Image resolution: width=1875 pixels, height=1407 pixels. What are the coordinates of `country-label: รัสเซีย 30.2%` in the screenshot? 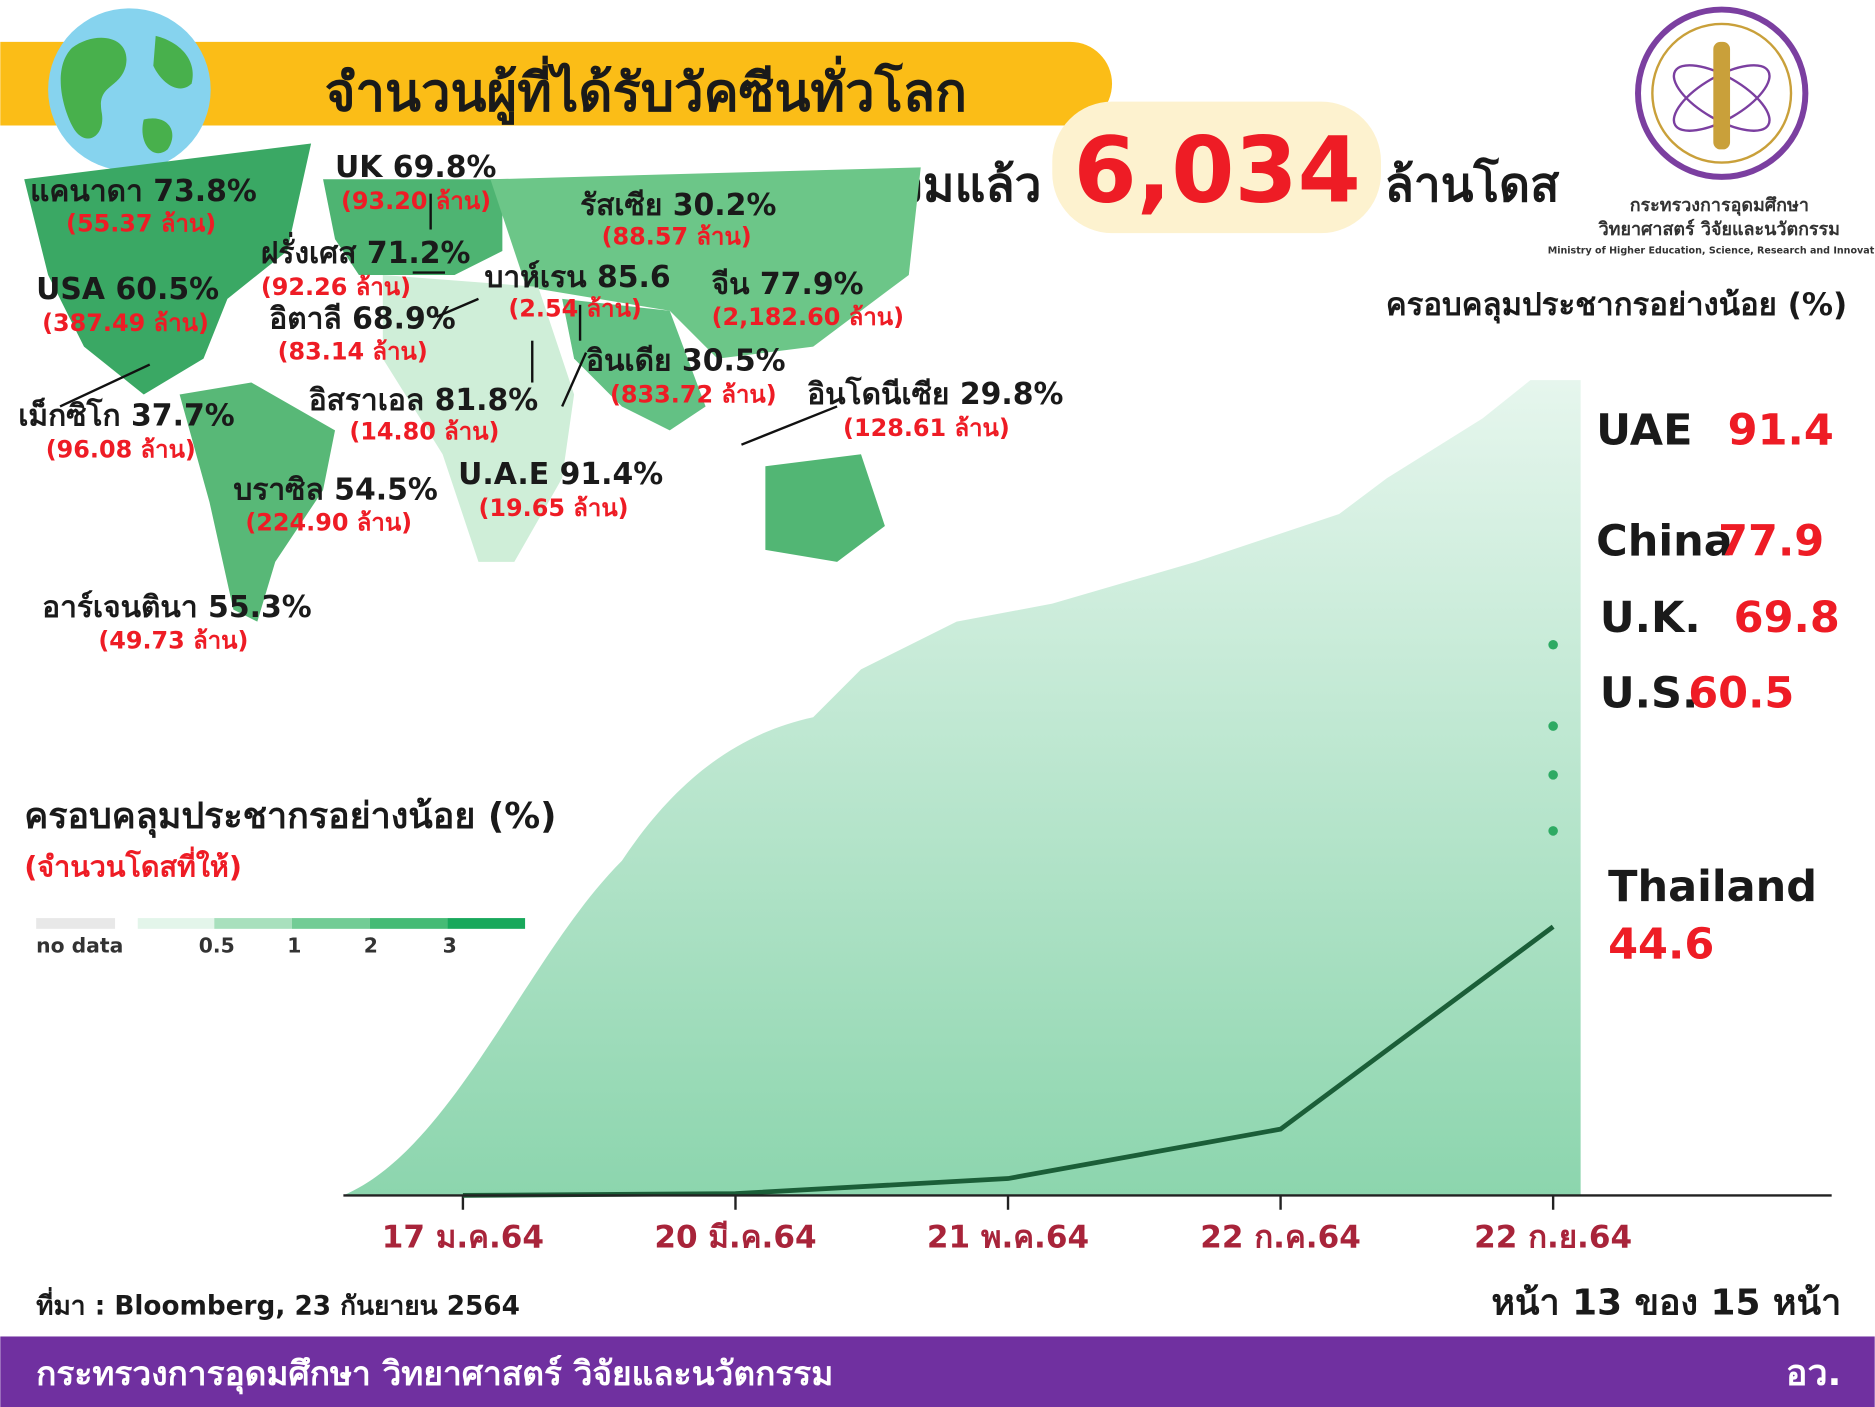 It's located at (678, 205).